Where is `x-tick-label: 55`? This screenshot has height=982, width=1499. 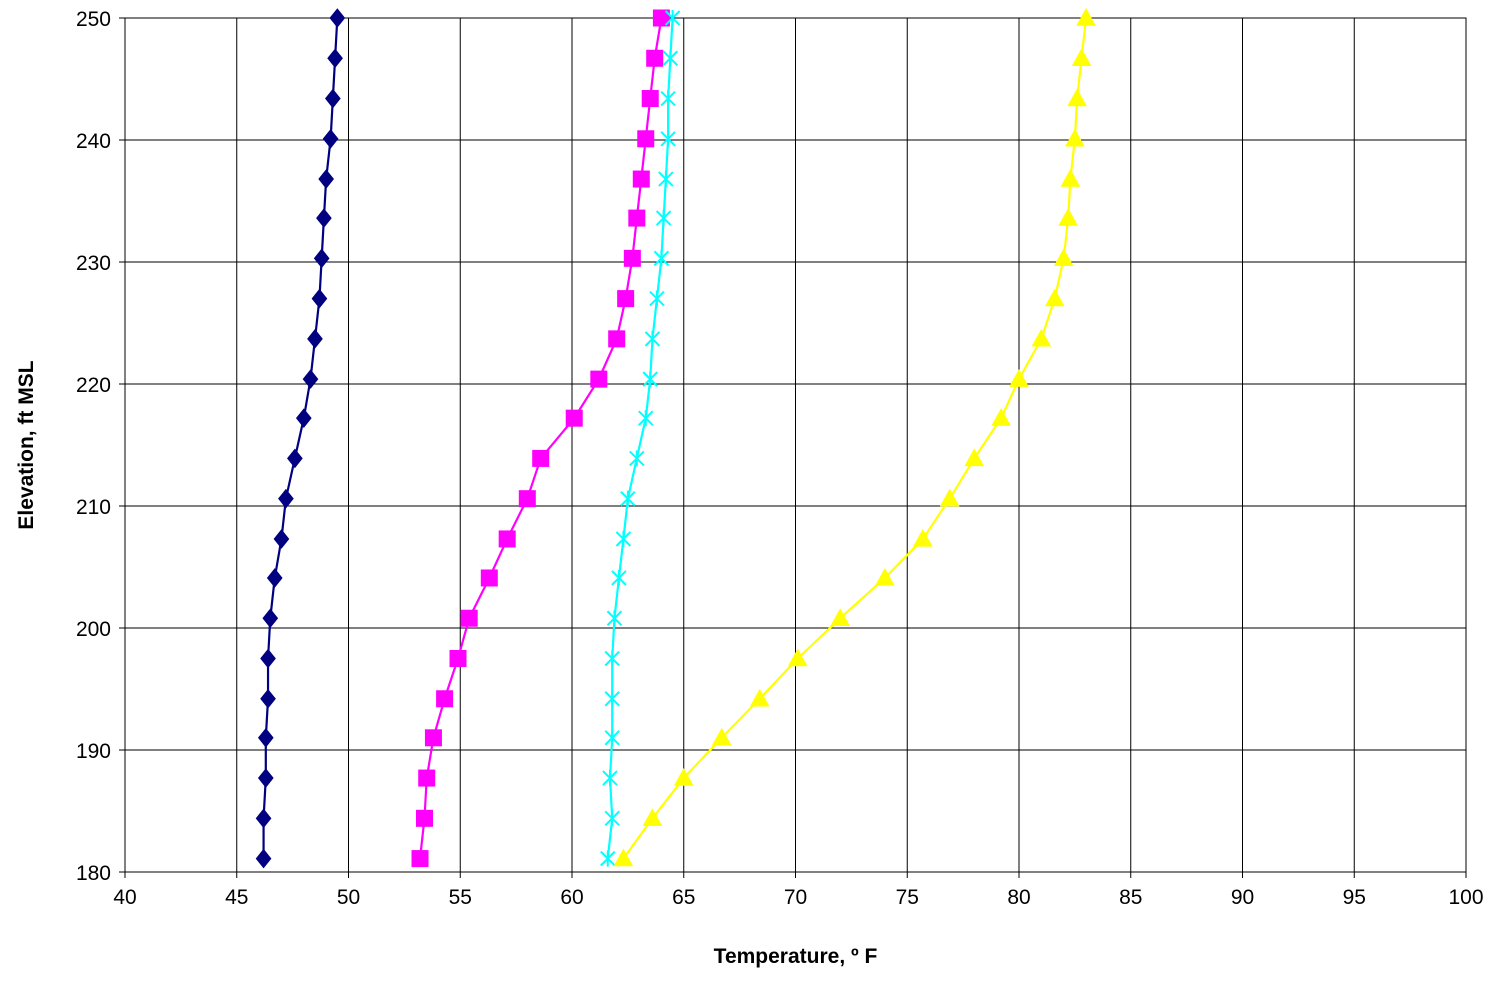
x-tick-label: 55 is located at coordinates (460, 897).